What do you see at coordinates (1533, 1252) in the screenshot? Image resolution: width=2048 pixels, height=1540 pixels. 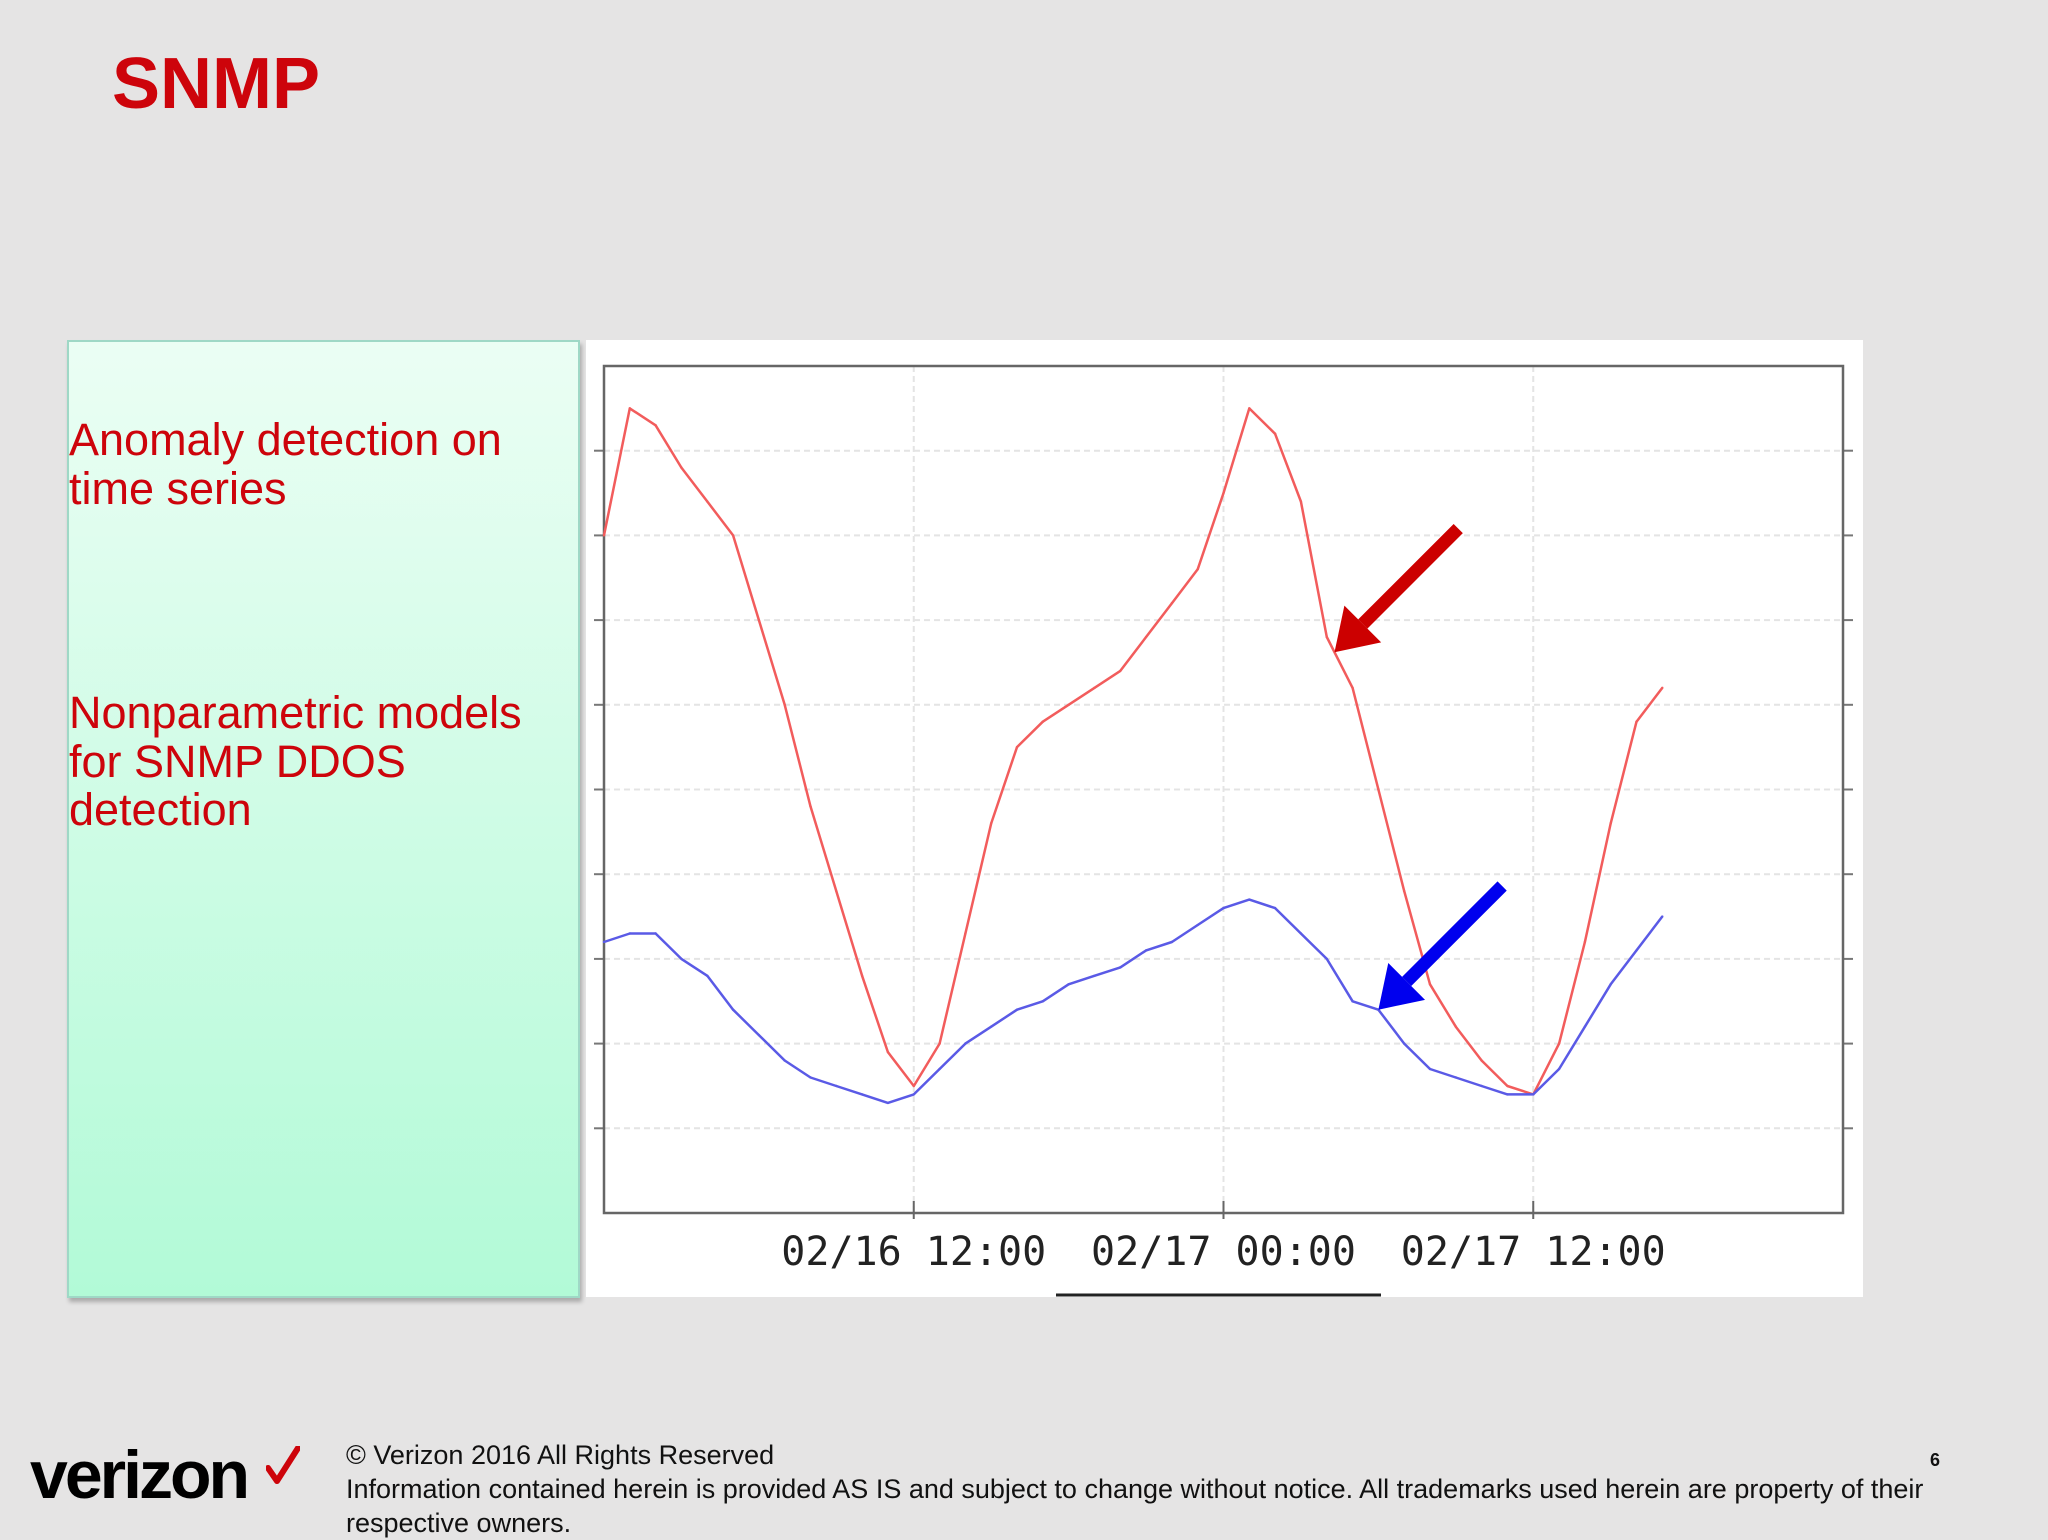 I see `x-tick-label: 02/17 12:00` at bounding box center [1533, 1252].